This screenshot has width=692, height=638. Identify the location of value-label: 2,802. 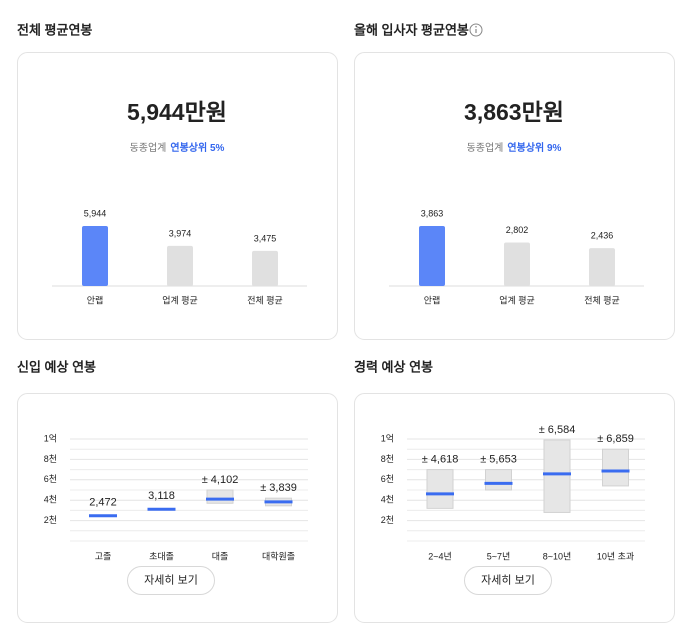
(517, 230).